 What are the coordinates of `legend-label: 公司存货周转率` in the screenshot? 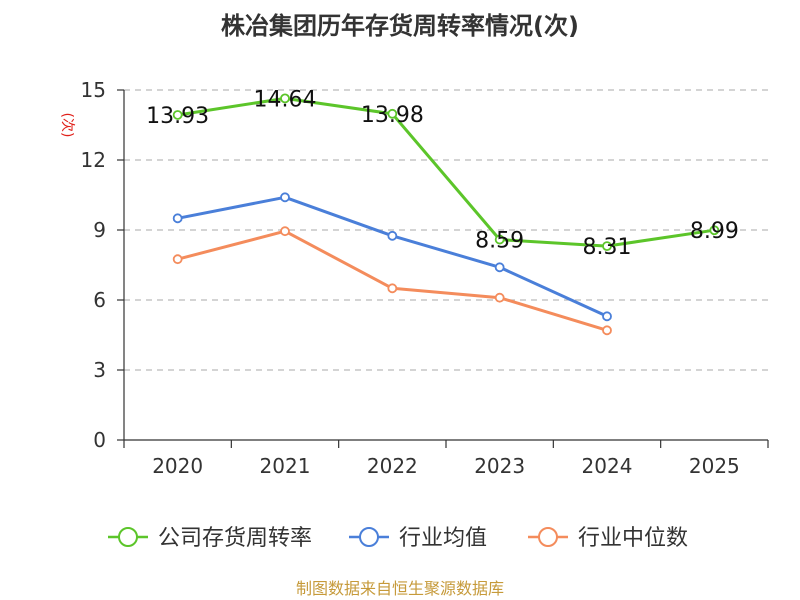 It's located at (235, 538).